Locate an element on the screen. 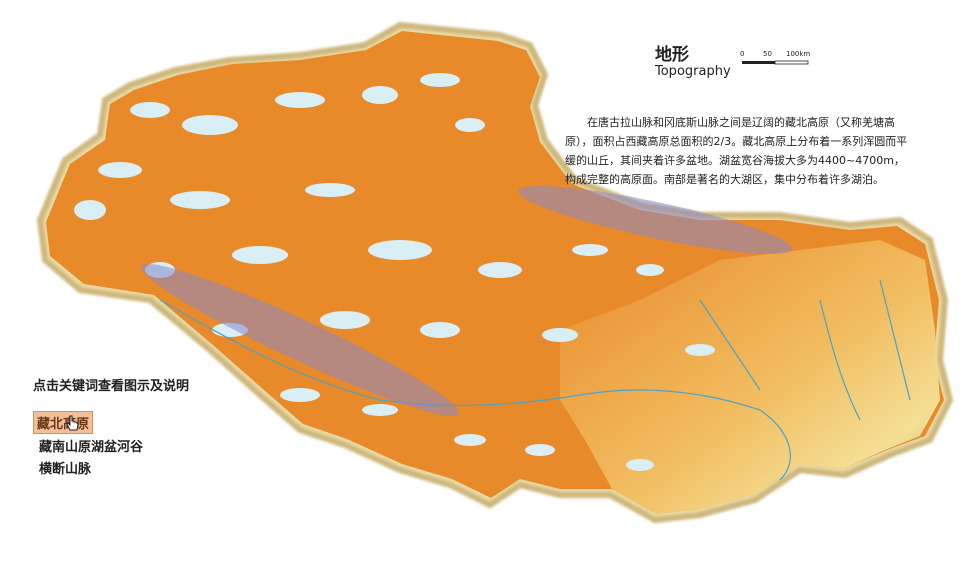 The image size is (973, 563). keyword-southern-tibet-valleys: 藏南山原湖盆河谷 is located at coordinates (91, 447).